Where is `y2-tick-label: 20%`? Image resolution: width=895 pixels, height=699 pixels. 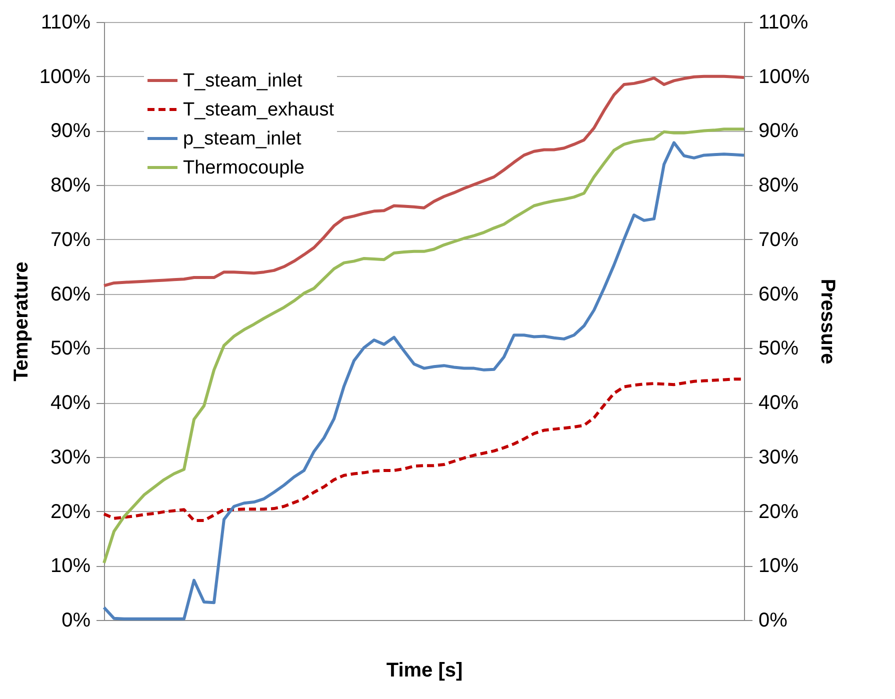
y2-tick-label: 20% is located at coordinates (778, 511).